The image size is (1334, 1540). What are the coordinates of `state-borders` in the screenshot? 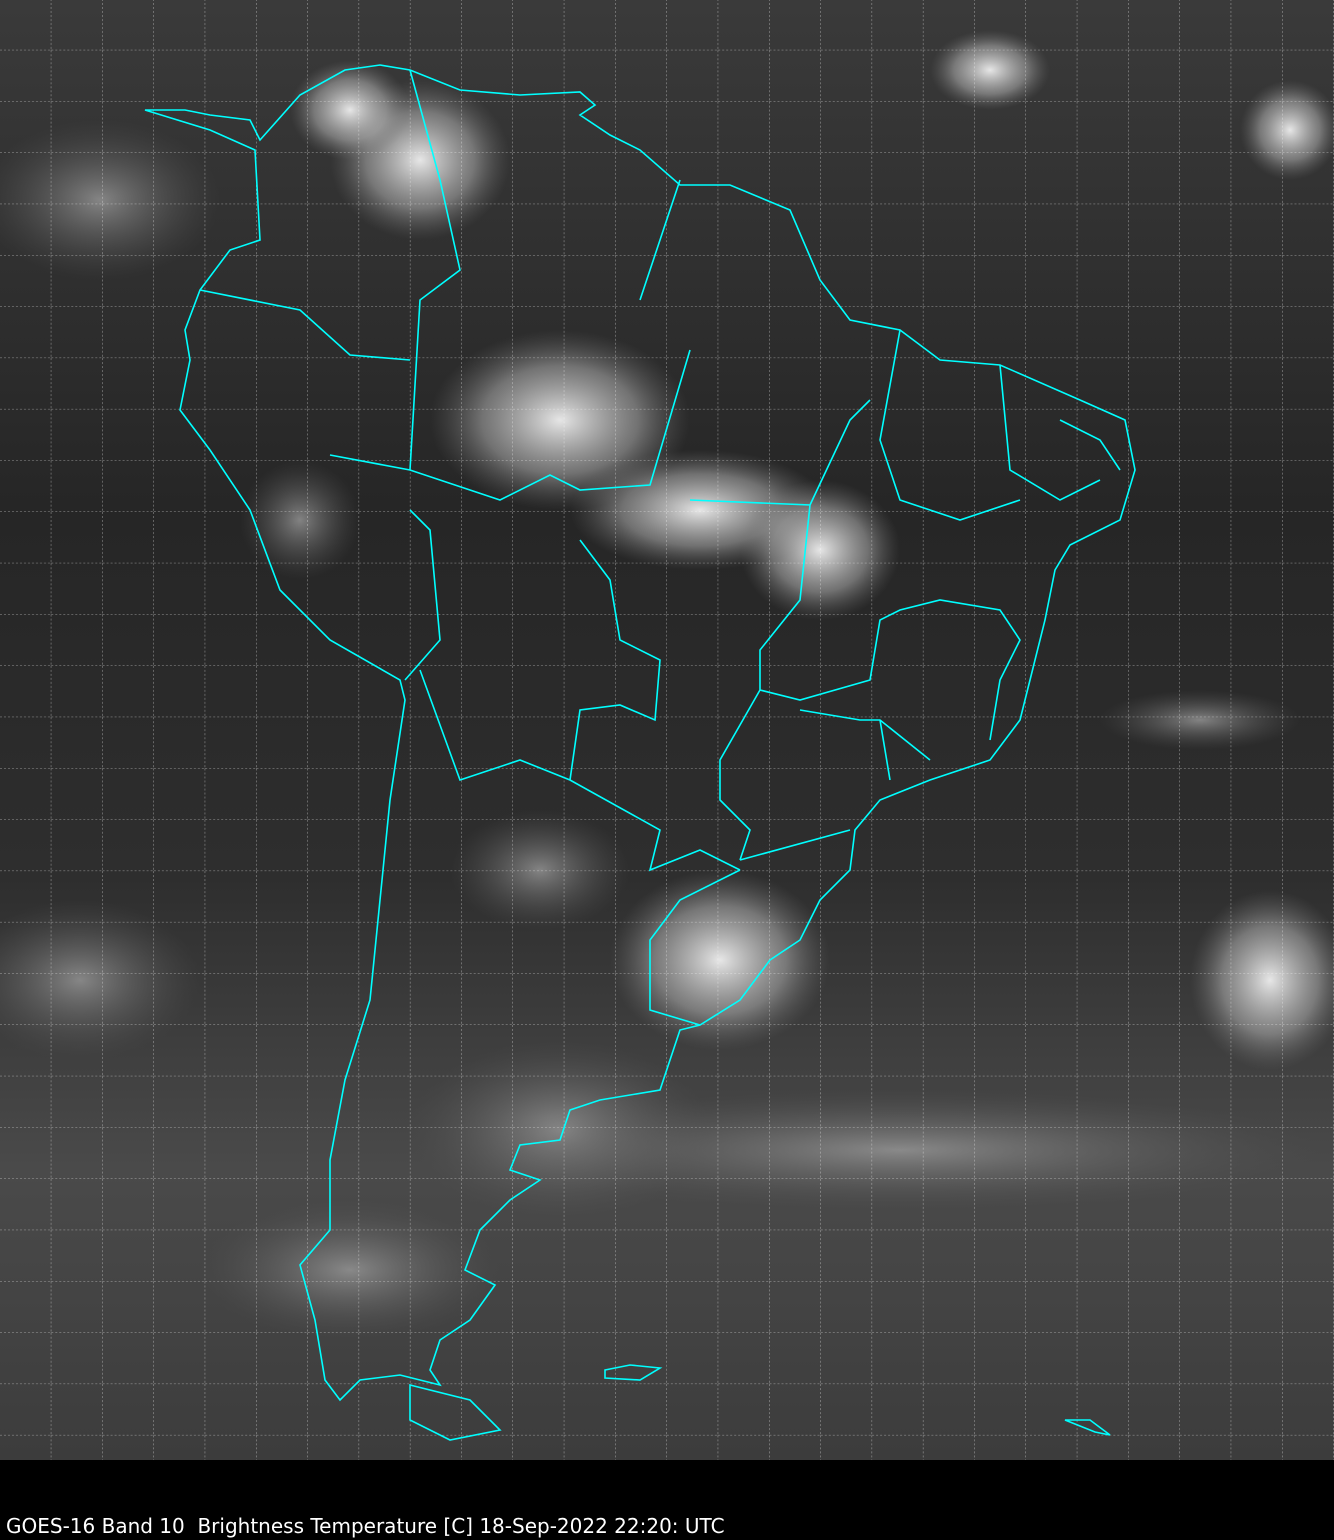 It's located at (905, 595).